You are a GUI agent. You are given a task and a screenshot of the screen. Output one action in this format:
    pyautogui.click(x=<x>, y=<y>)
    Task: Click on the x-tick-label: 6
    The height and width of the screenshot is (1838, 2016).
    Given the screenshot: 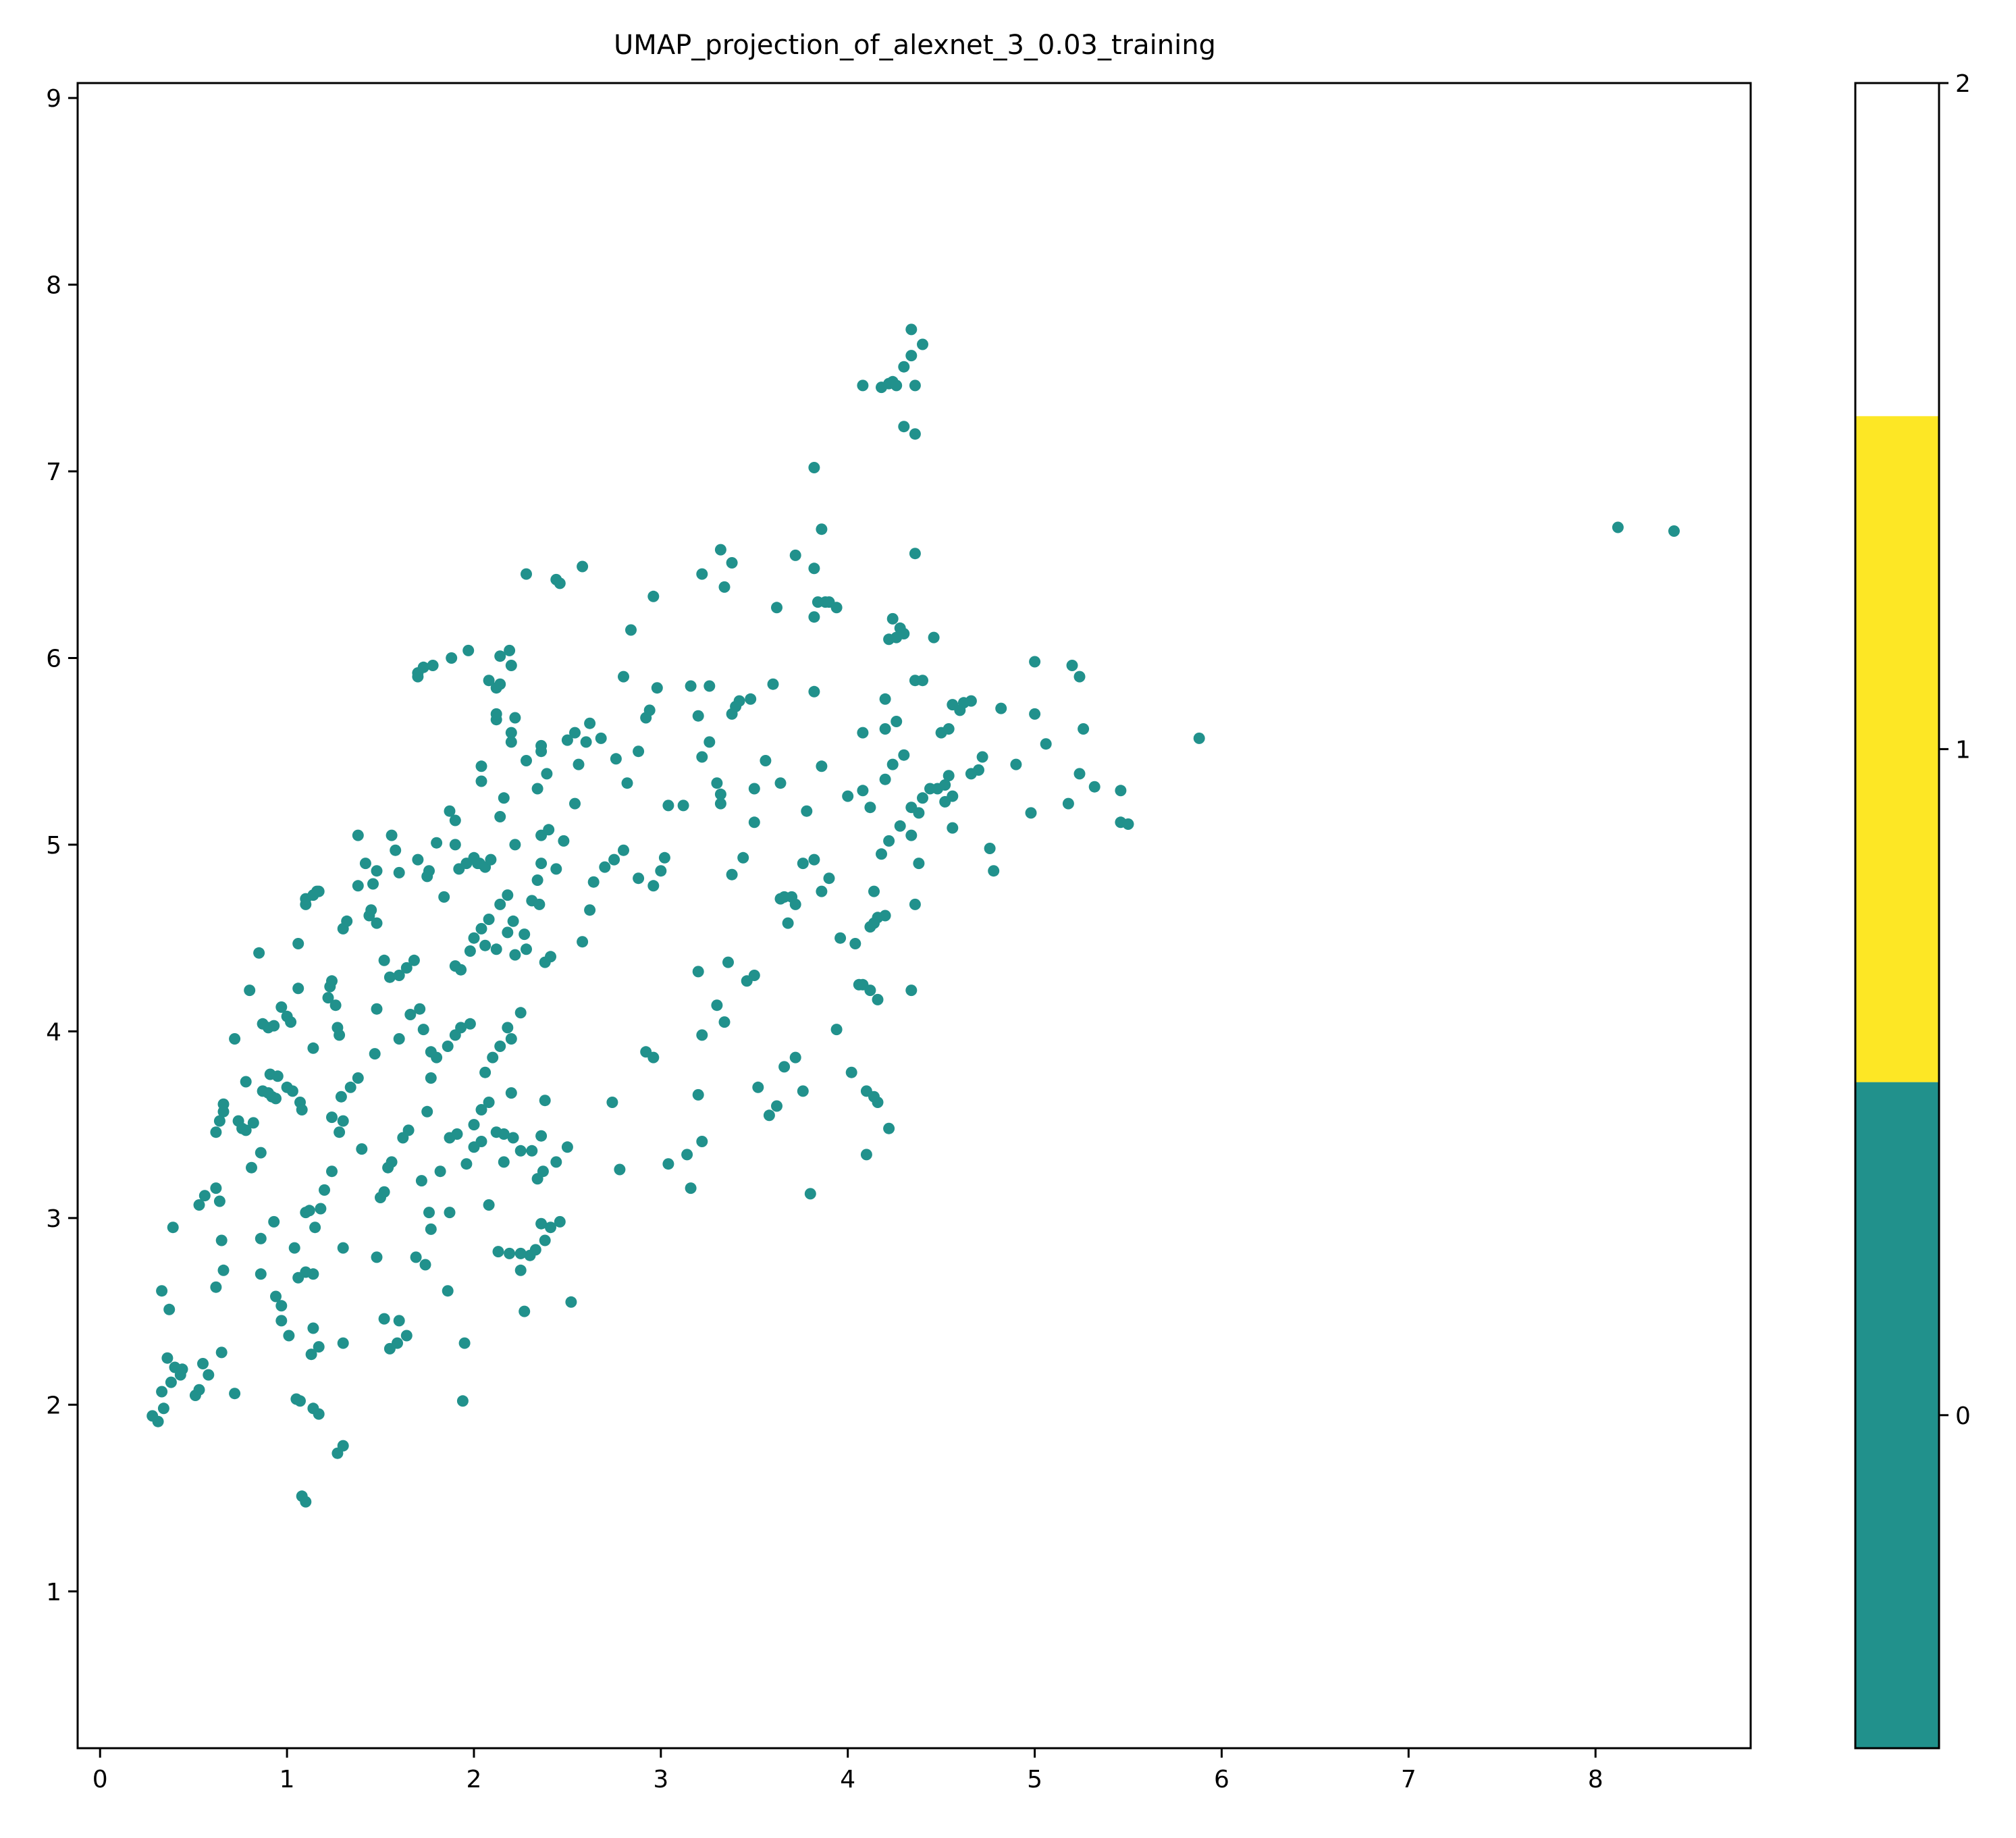 What is the action you would take?
    pyautogui.click(x=1221, y=1780)
    